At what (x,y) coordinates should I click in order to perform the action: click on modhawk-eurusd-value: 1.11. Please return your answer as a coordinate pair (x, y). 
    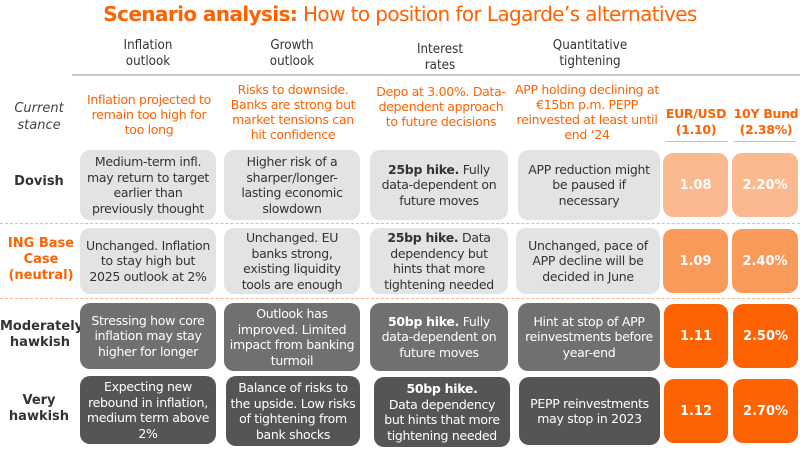
    Looking at the image, I should click on (696, 336).